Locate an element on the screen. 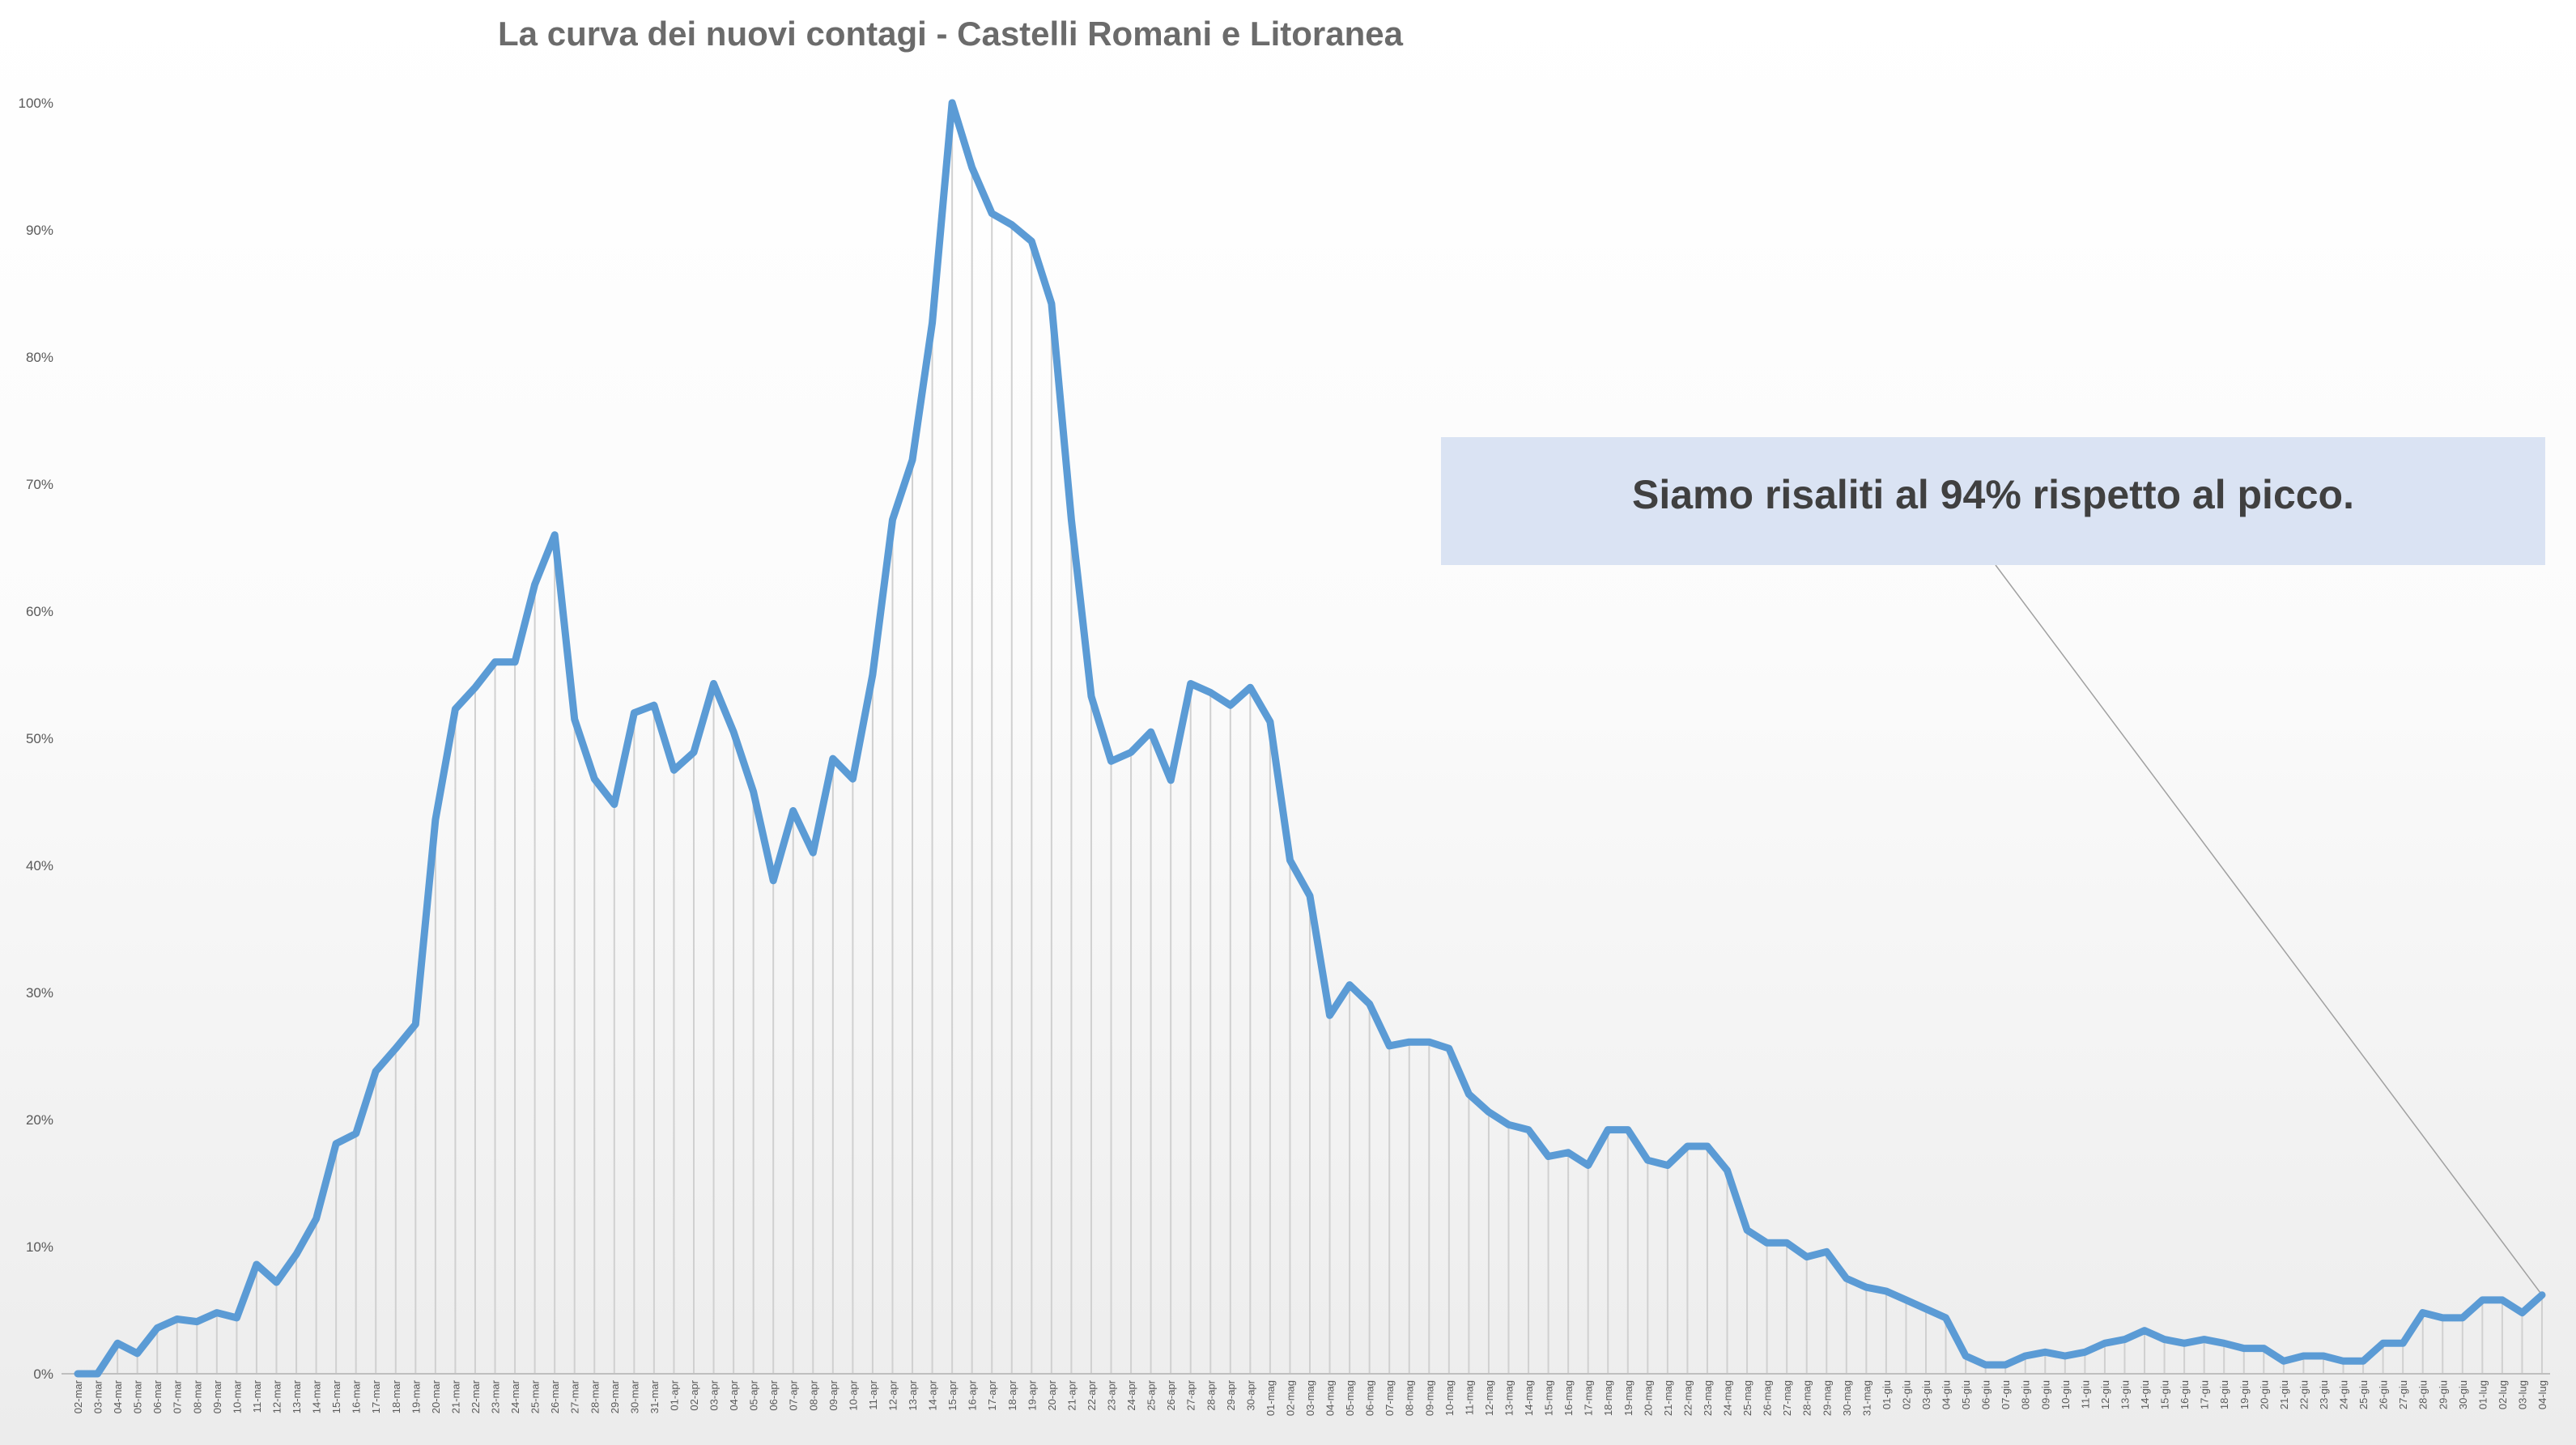 The width and height of the screenshot is (2576, 1445). x-tick-label: 21-apr is located at coordinates (1071, 1395).